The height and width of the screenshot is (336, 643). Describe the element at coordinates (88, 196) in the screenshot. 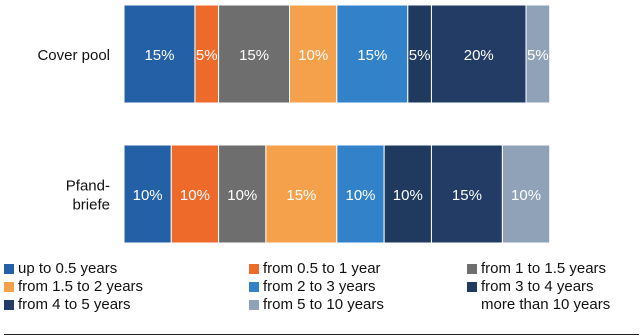

I see `category-label: Pfand-briefe` at that location.